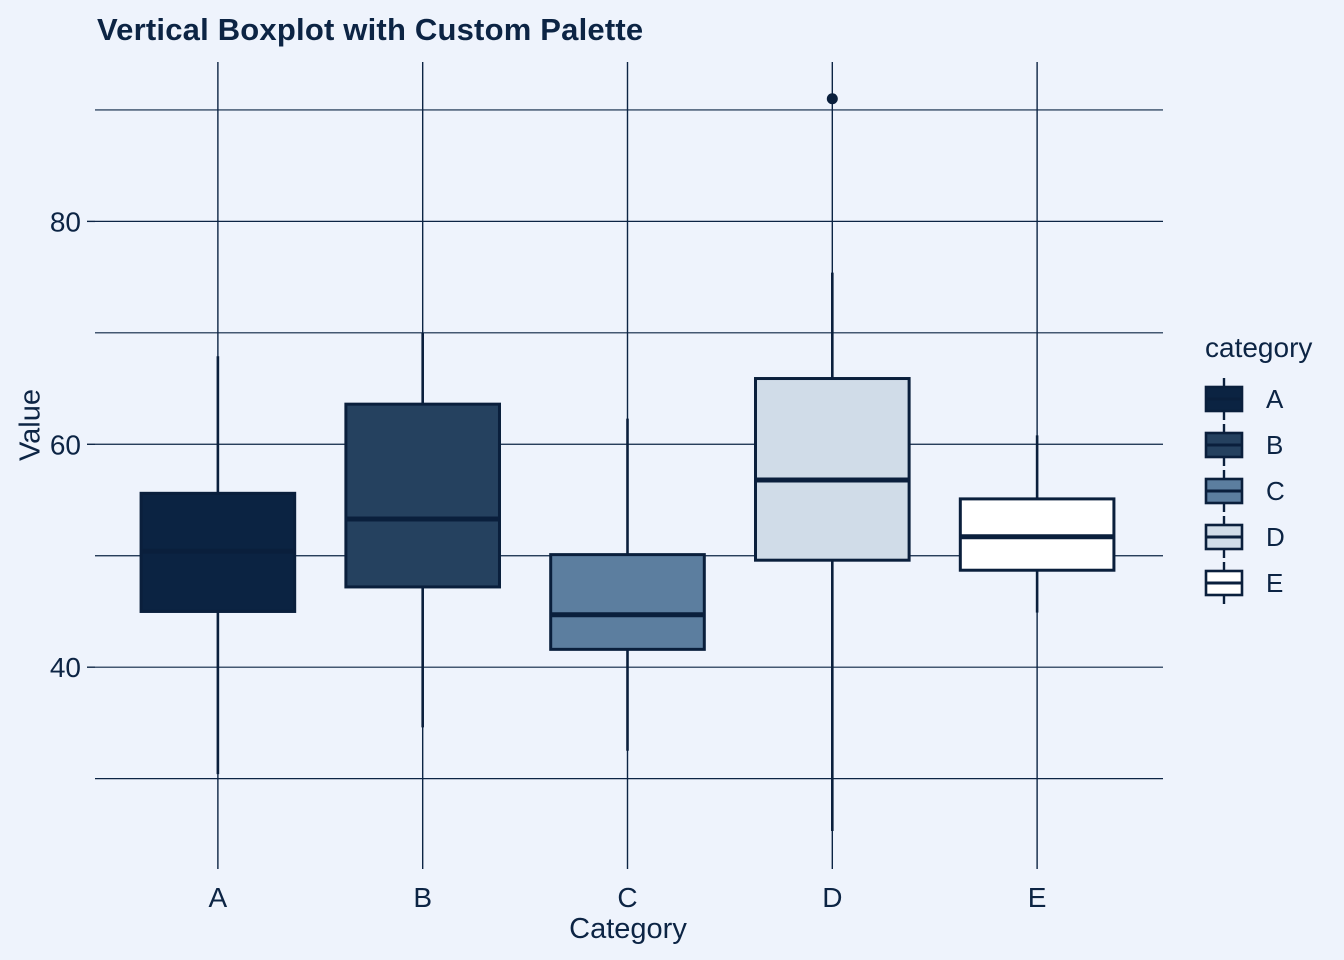 This screenshot has height=960, width=1344. What do you see at coordinates (1275, 398) in the screenshot?
I see `legend-item-label: A` at bounding box center [1275, 398].